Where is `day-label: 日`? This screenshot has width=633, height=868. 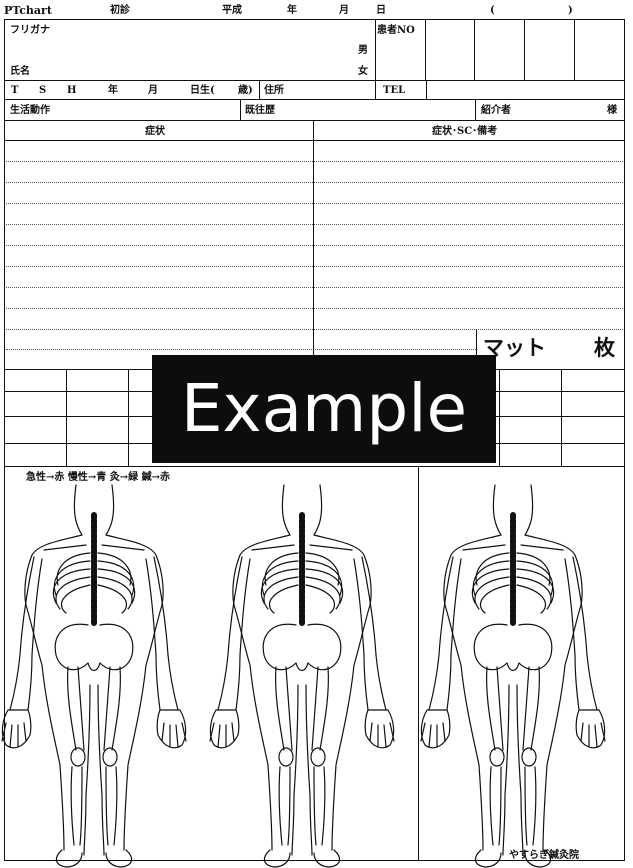 day-label: 日 is located at coordinates (381, 10).